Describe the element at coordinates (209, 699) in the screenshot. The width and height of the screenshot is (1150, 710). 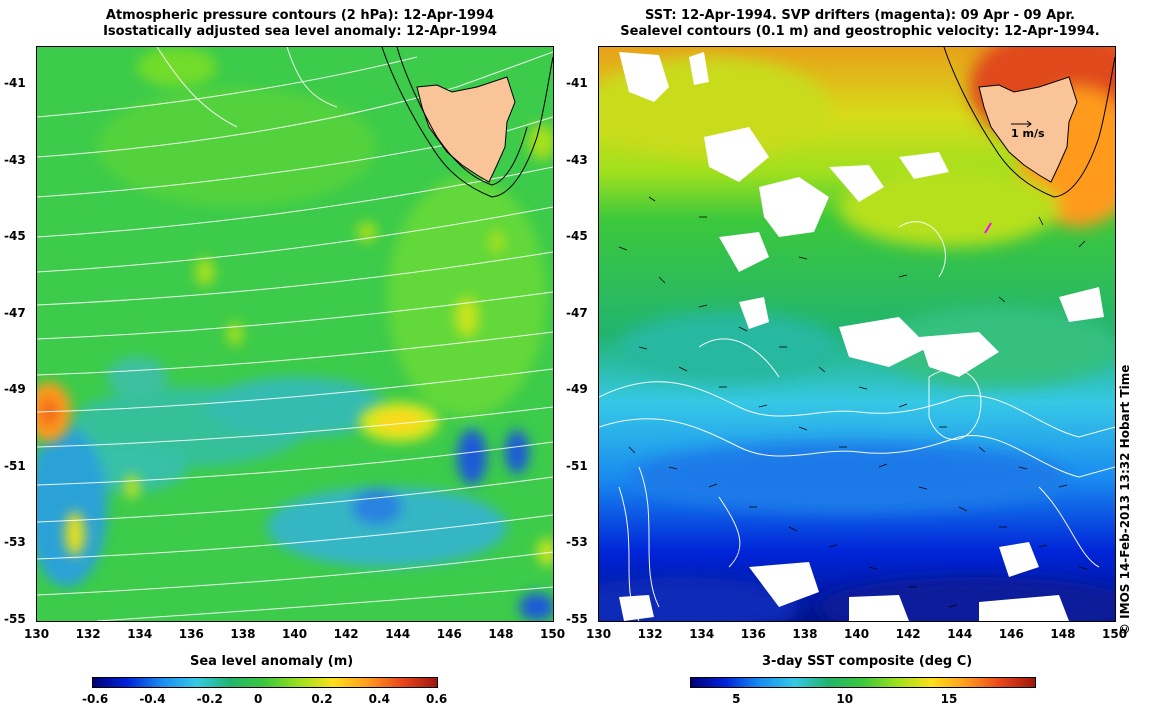
I see `colorbar-tick-label: -0.2` at that location.